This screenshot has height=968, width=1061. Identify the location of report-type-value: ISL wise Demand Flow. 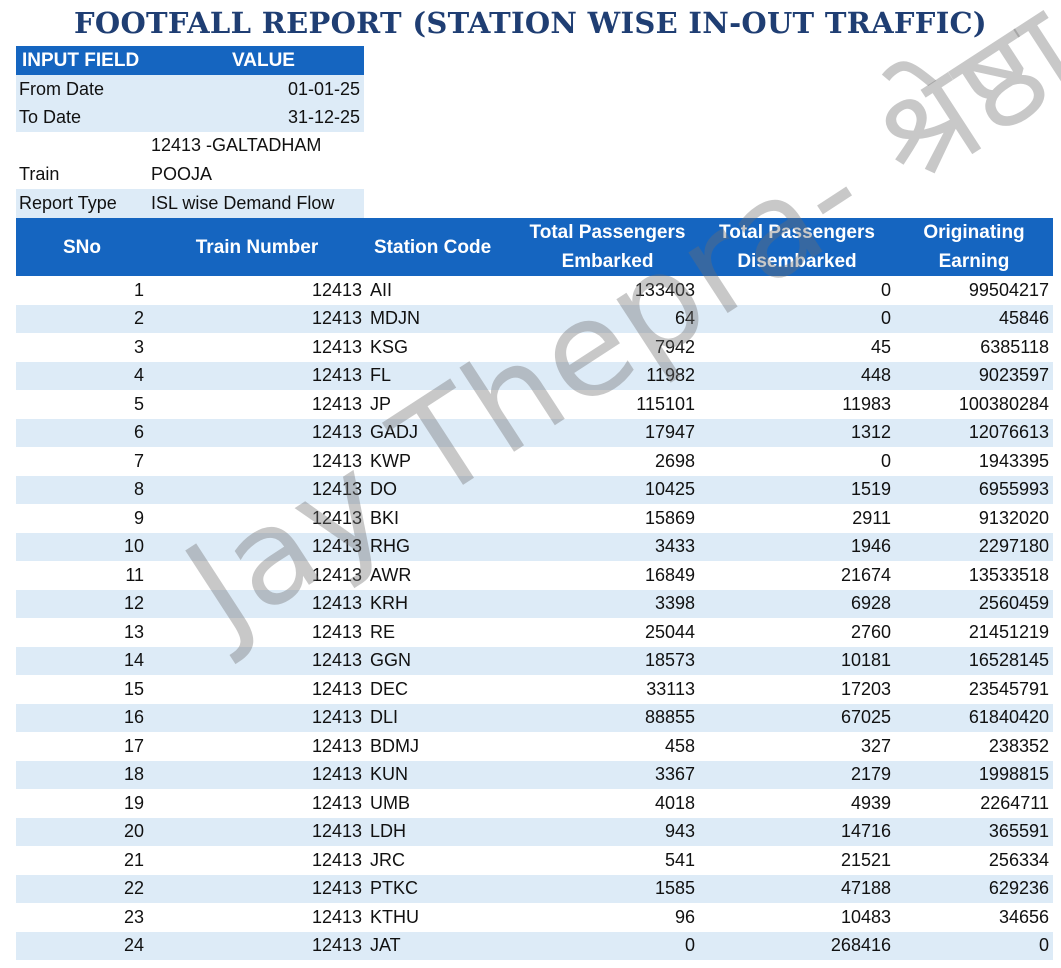
(243, 202).